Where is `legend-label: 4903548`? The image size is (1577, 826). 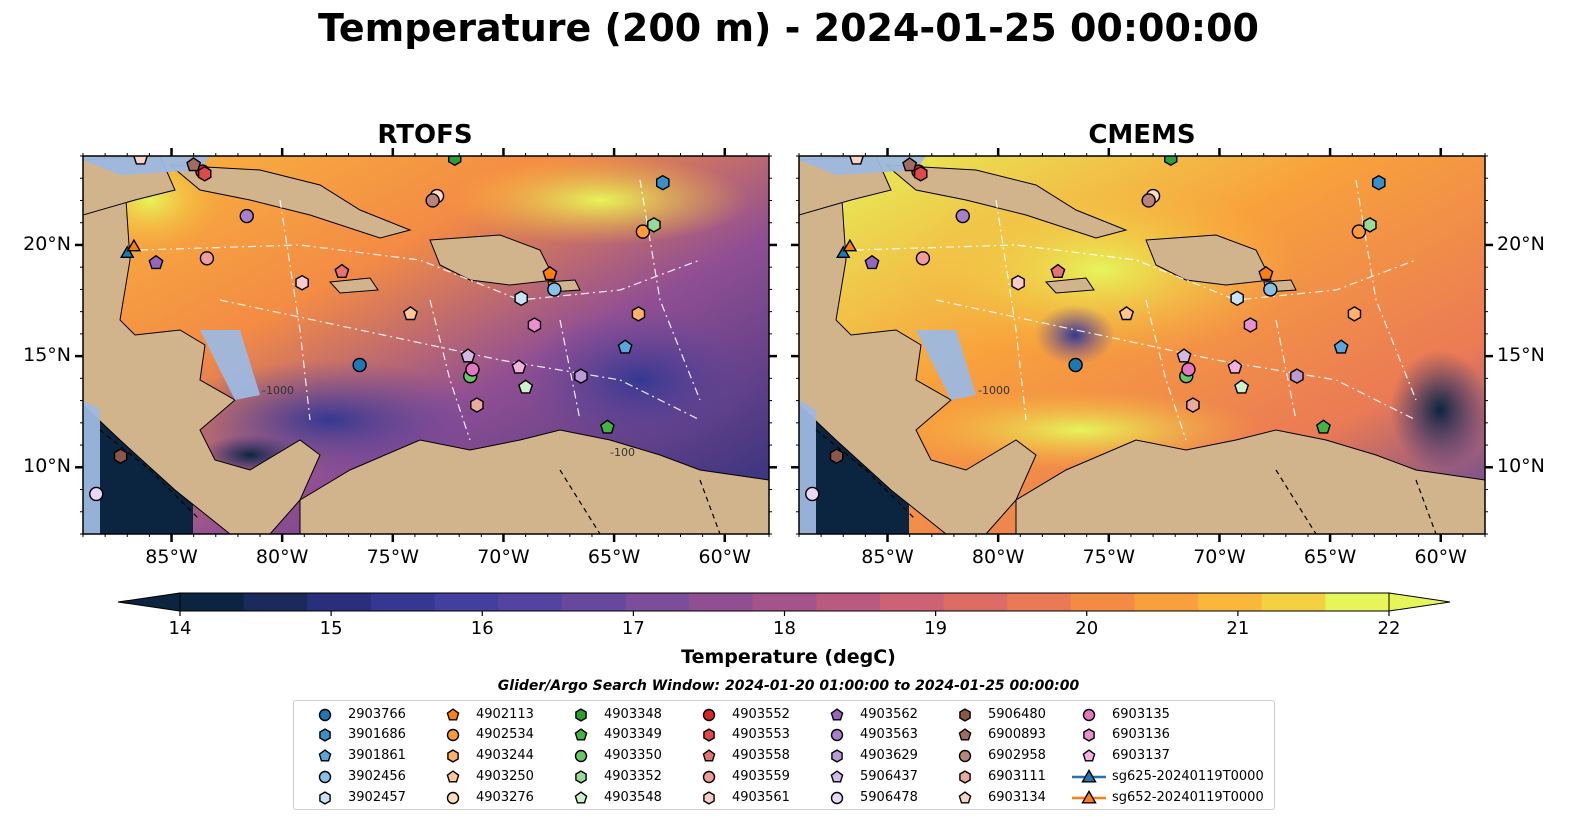 legend-label: 4903548 is located at coordinates (633, 797).